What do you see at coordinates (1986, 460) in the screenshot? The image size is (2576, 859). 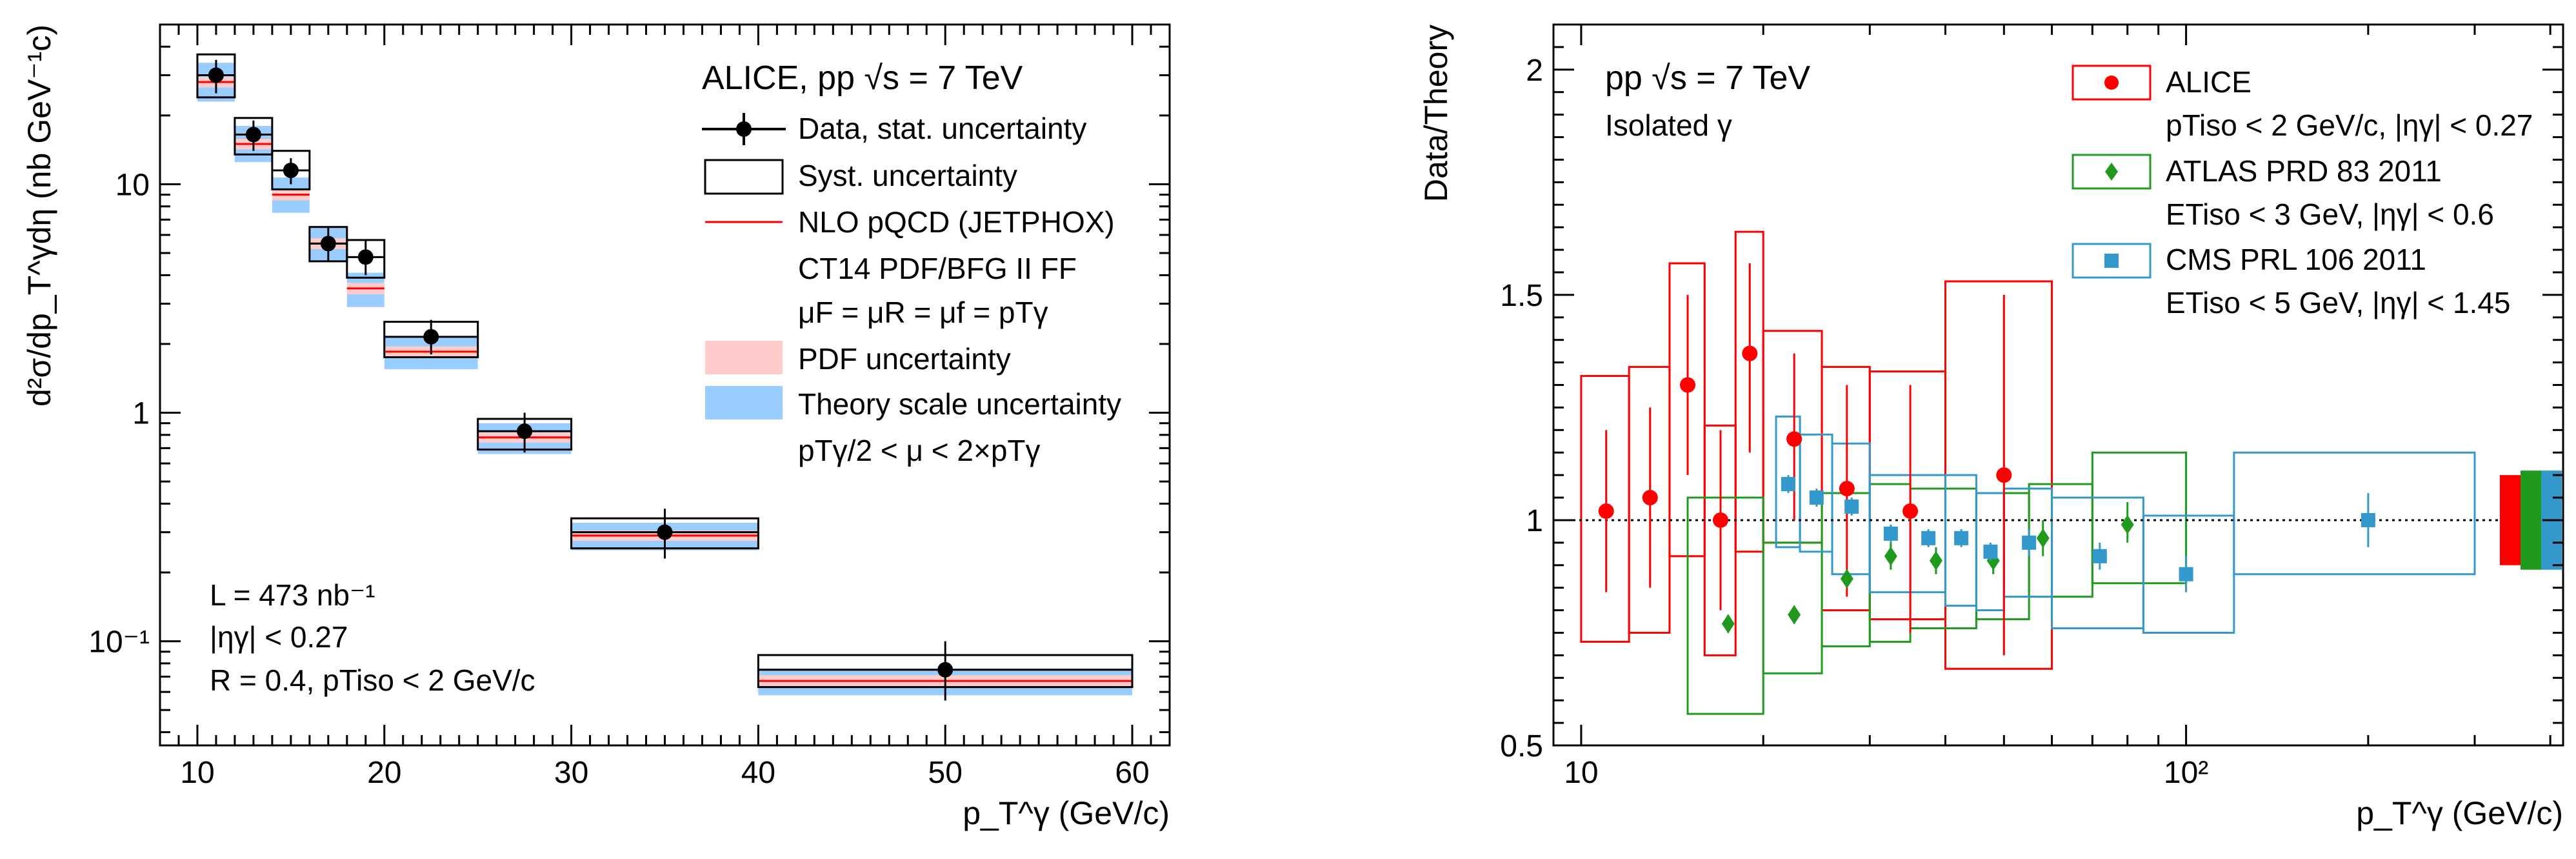 I see `right-data-points` at bounding box center [1986, 460].